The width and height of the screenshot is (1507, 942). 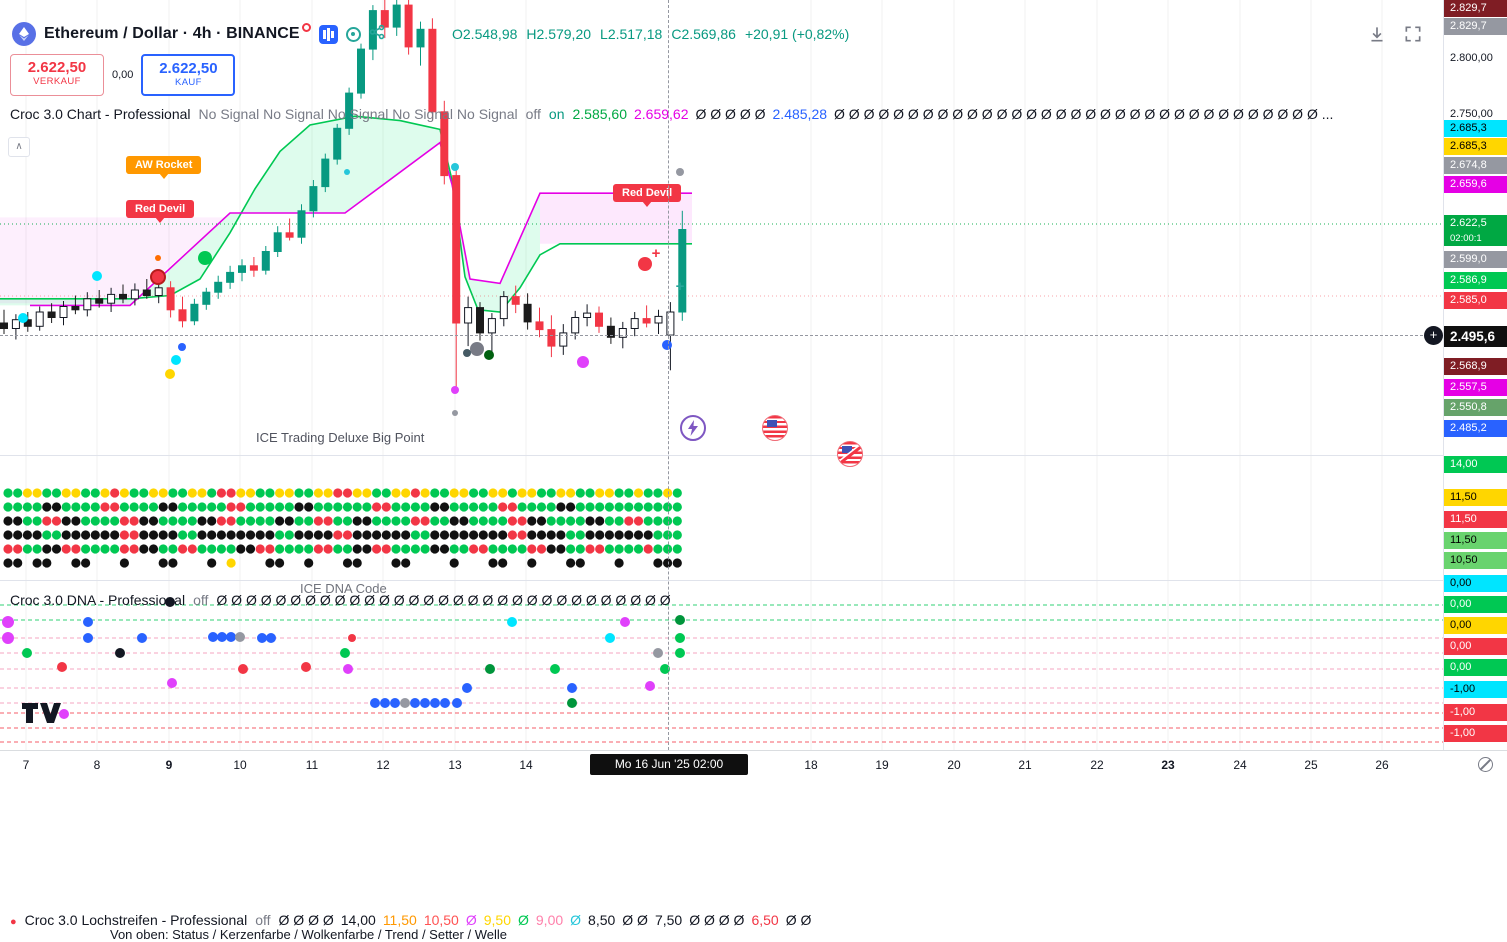 What do you see at coordinates (1471, 57) in the screenshot?
I see `price-label: 2.800,00` at bounding box center [1471, 57].